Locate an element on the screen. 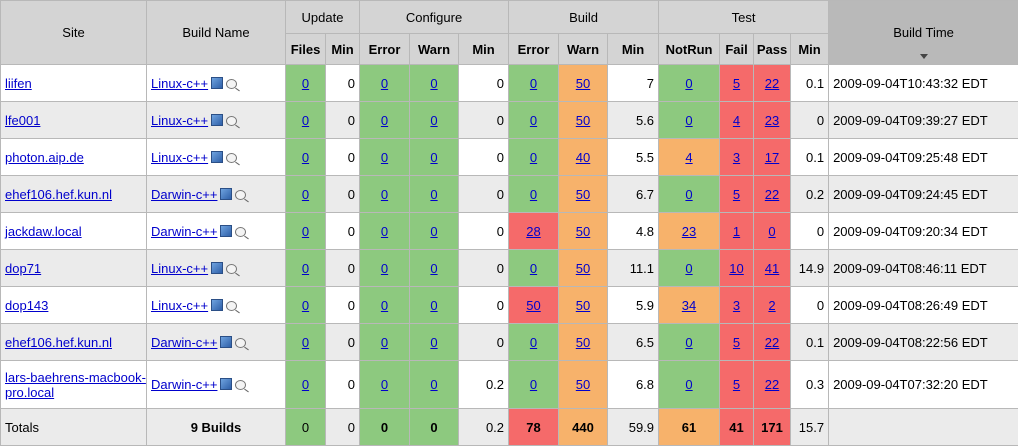  test-notrun-link: 4 is located at coordinates (688, 157).